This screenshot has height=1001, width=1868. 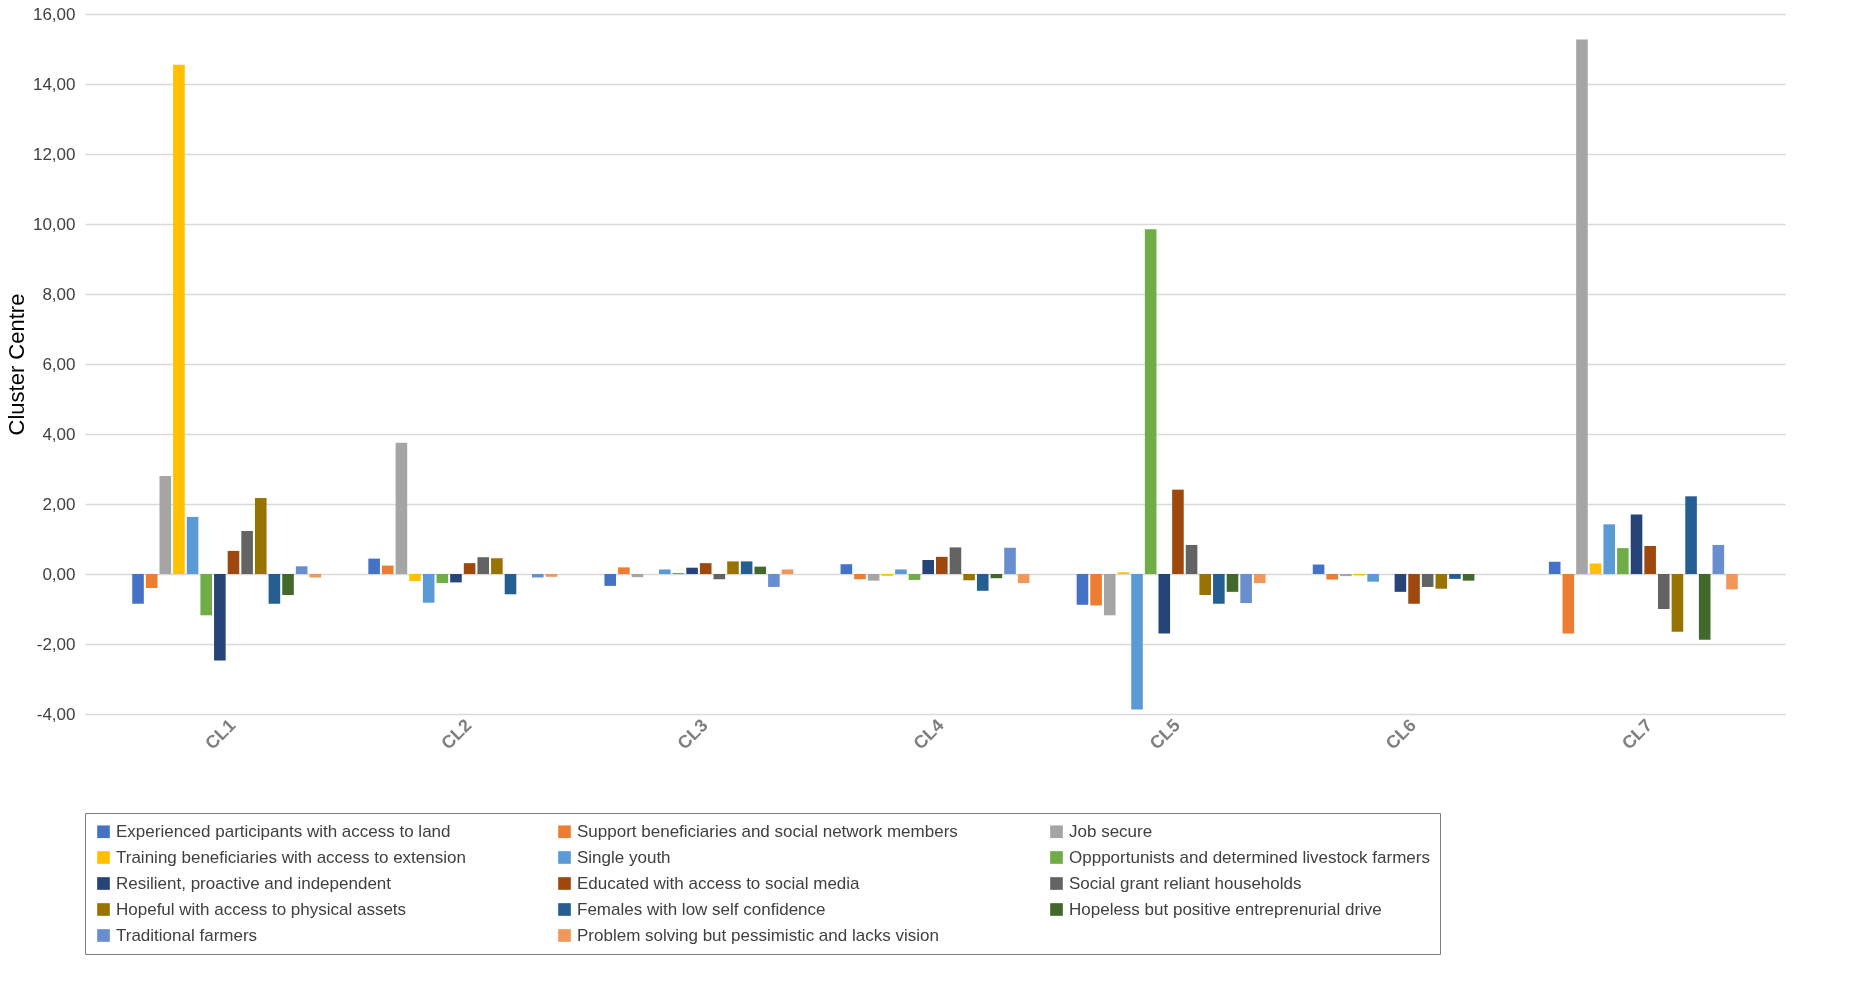 What do you see at coordinates (1185, 883) in the screenshot?
I see `legend-label: Social grant reliant households` at bounding box center [1185, 883].